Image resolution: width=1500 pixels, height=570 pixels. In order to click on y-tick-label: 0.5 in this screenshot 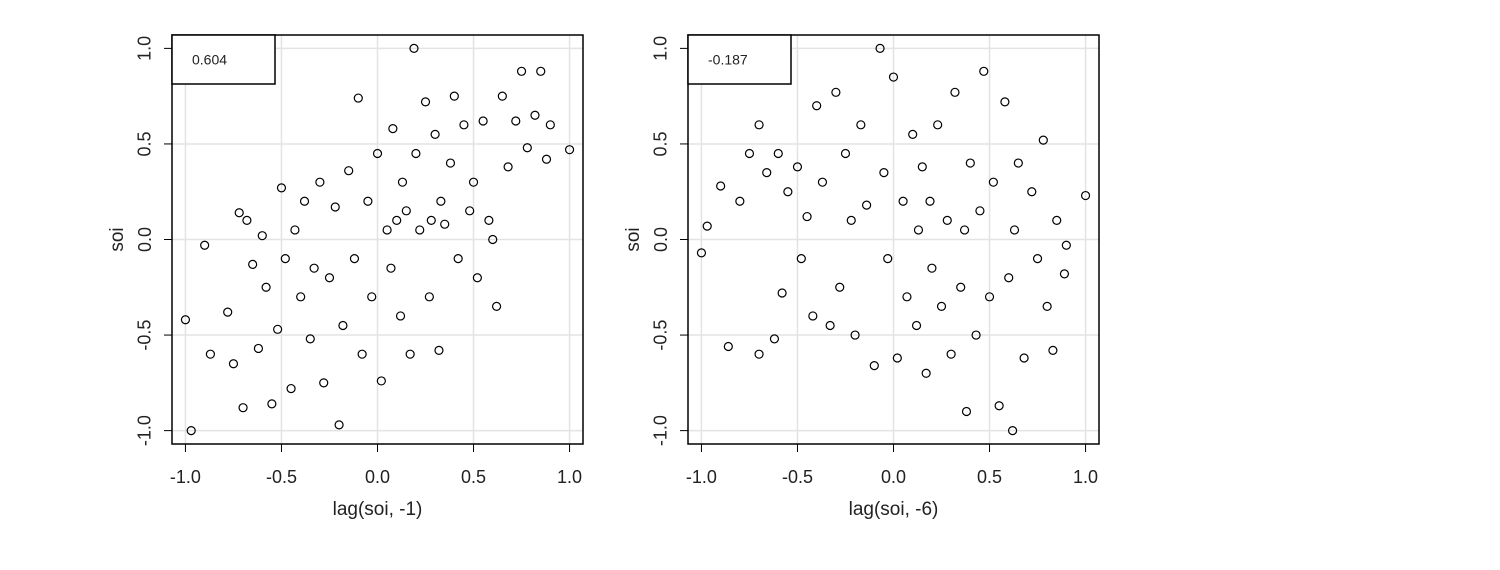, I will do `click(661, 143)`.